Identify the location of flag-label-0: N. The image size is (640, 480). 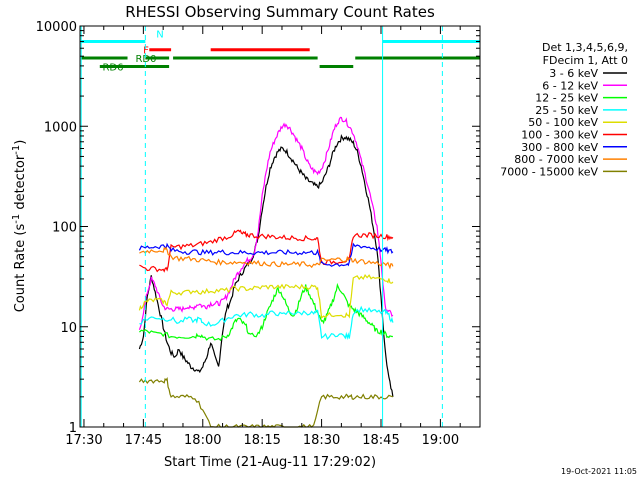
(159, 35).